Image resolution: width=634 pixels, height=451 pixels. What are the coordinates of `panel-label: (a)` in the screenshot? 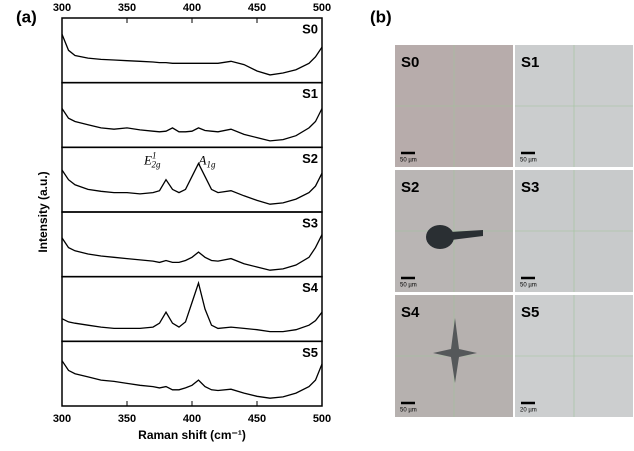 It's located at (26, 16).